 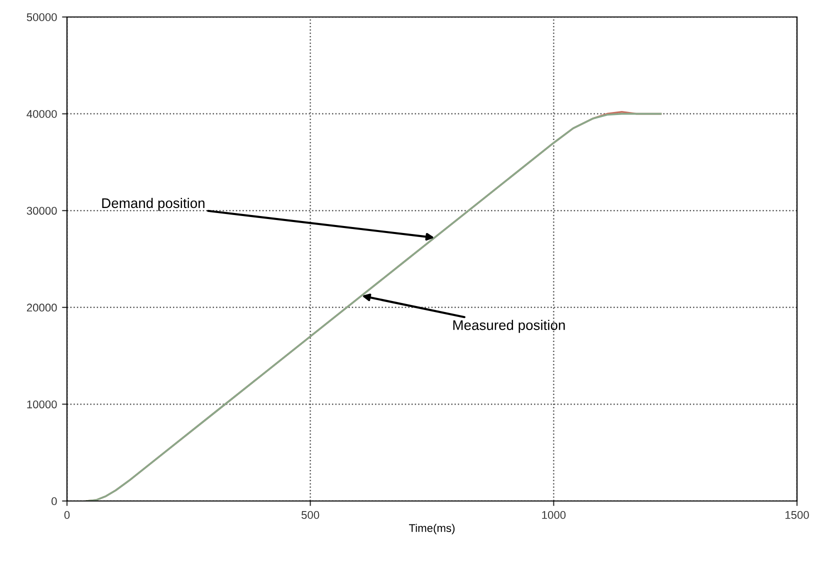 I want to click on y-tick-label: 30000, so click(x=41, y=210).